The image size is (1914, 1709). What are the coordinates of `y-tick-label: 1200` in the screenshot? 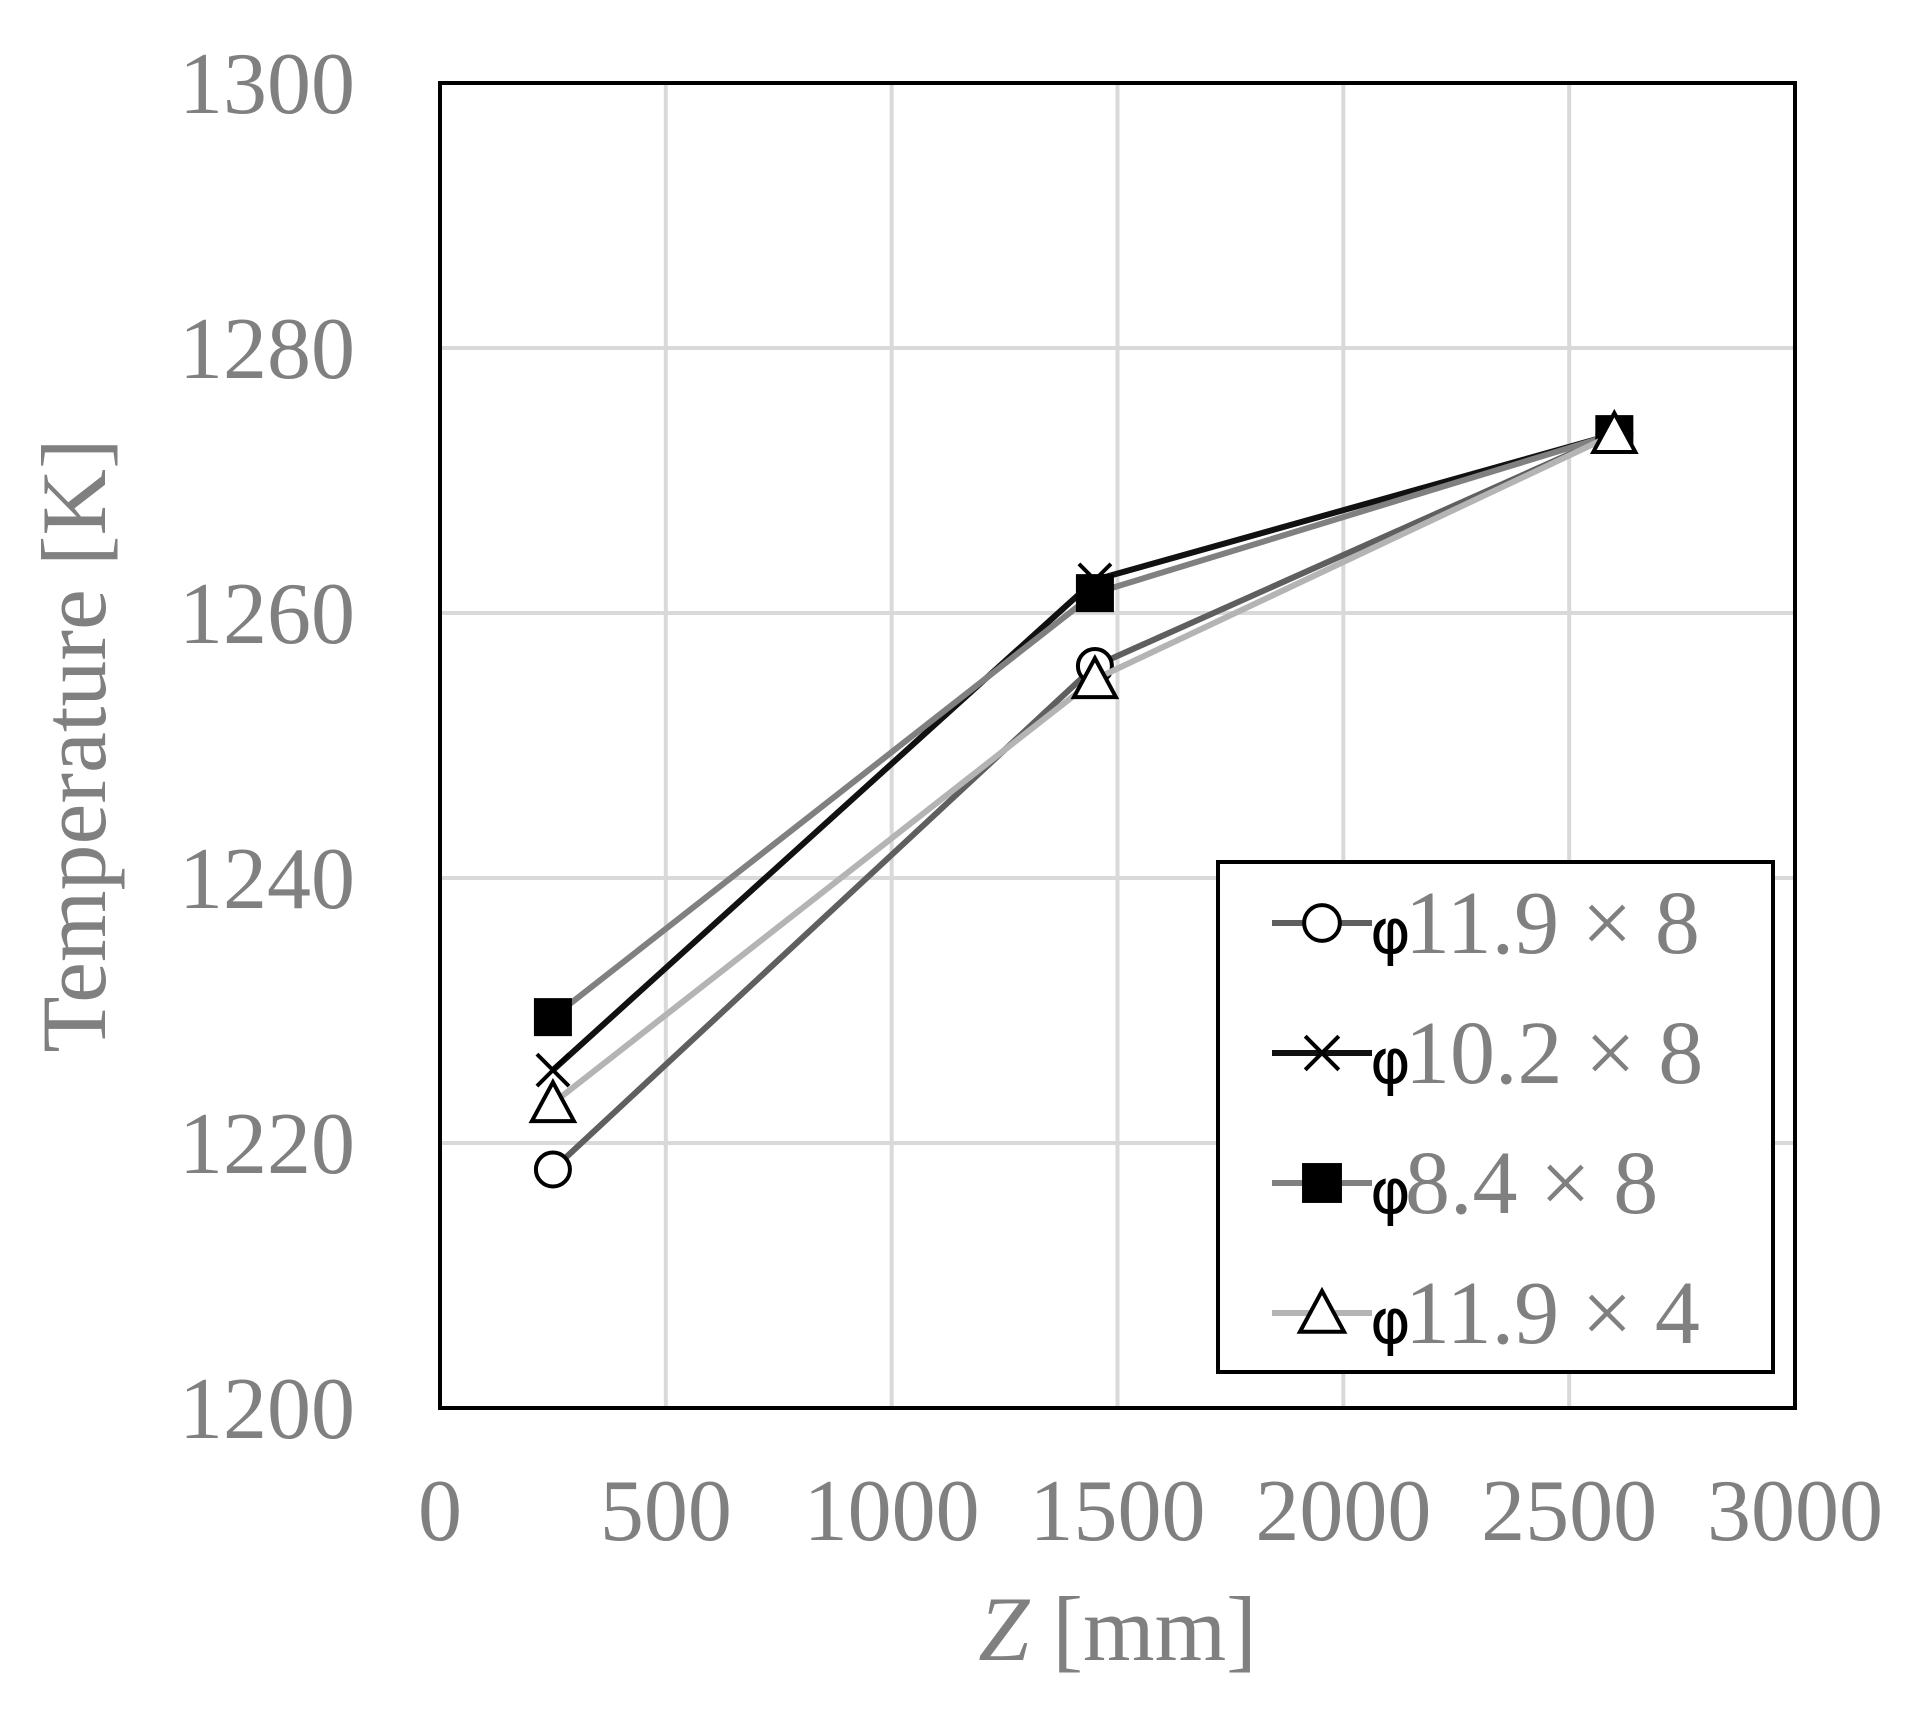 It's located at (267, 1409).